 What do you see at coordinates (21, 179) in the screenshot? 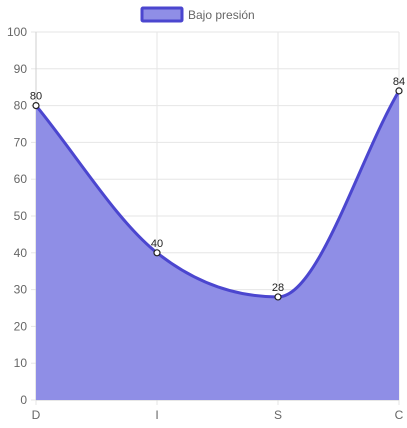
I see `y-tick-label: 60` at bounding box center [21, 179].